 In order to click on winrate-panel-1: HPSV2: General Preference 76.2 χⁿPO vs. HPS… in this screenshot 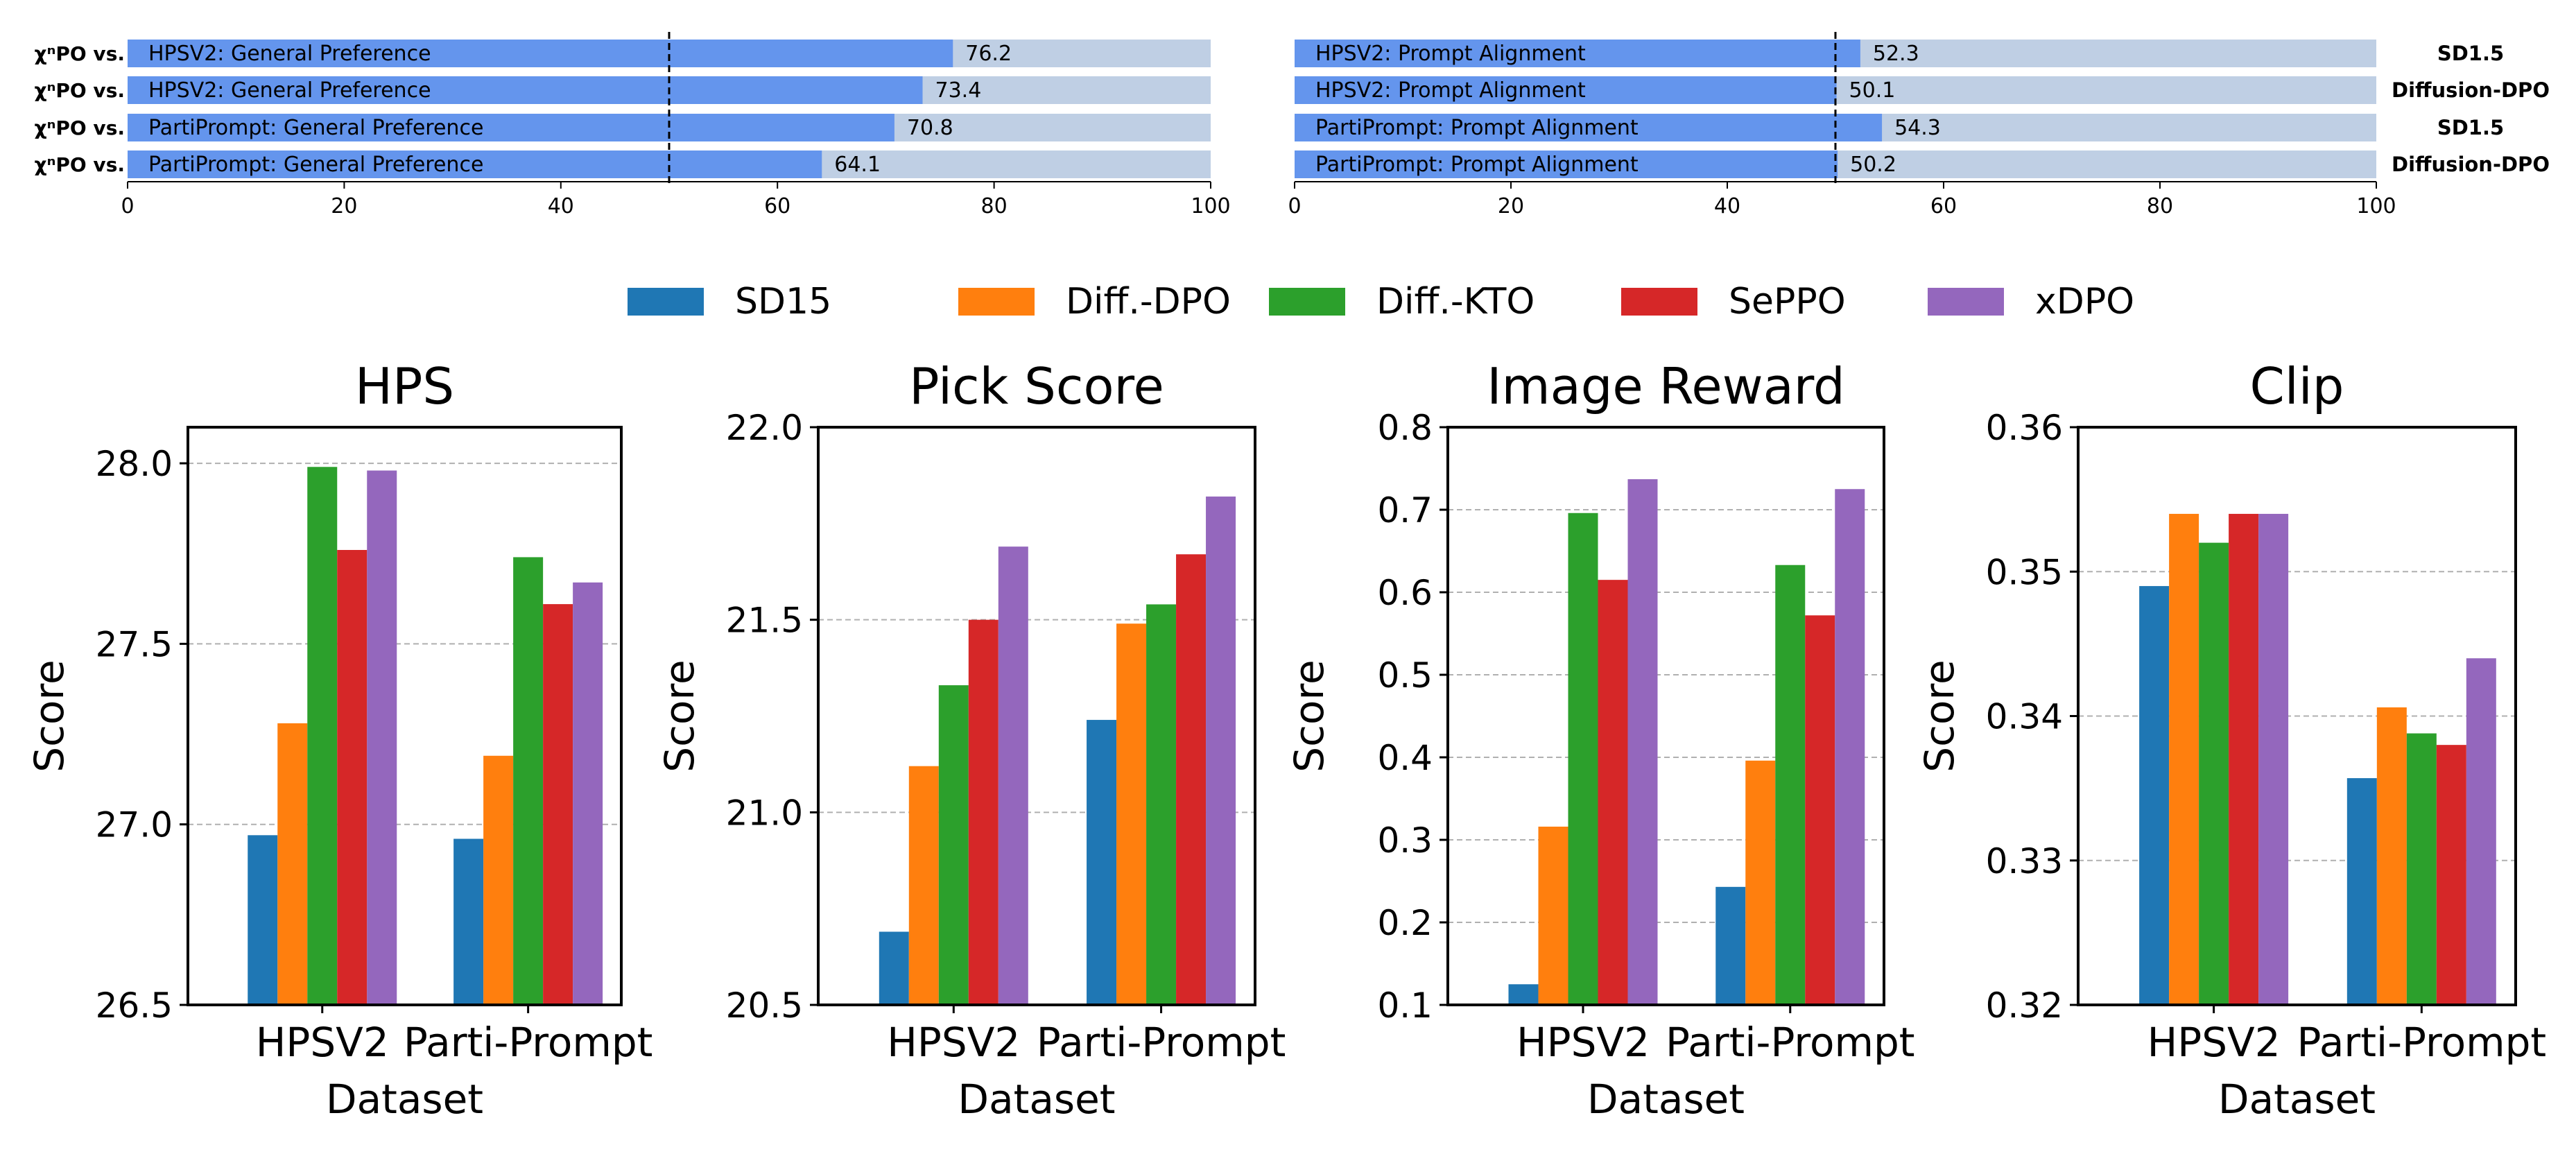, I will do `click(633, 125)`.